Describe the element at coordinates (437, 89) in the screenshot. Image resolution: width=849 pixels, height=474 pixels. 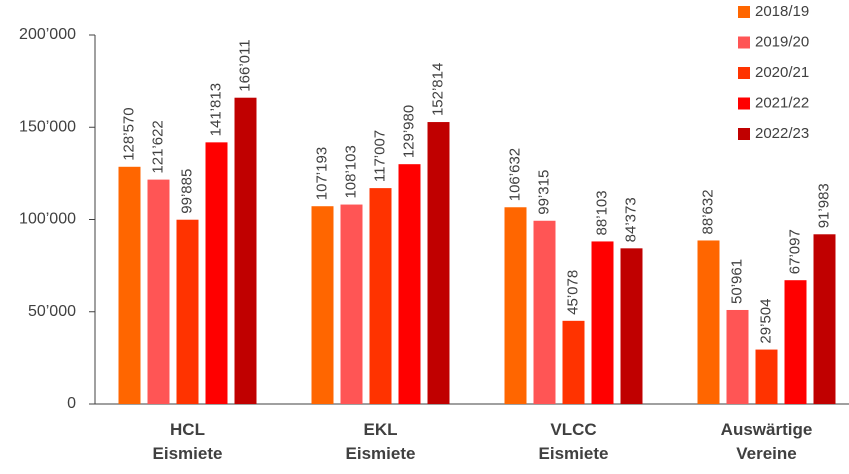
I see `data-label: 152’814` at that location.